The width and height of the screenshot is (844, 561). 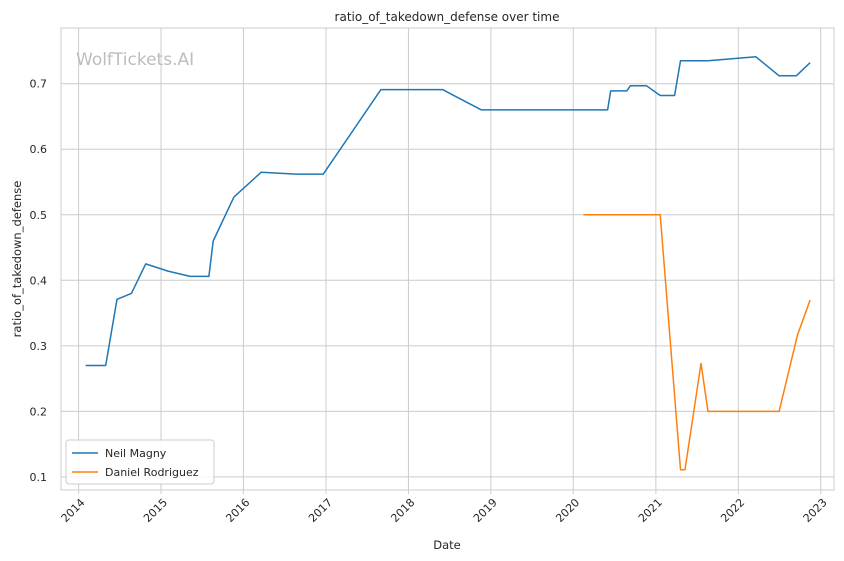 What do you see at coordinates (39, 411) in the screenshot?
I see `y-tick-label: 0.2` at bounding box center [39, 411].